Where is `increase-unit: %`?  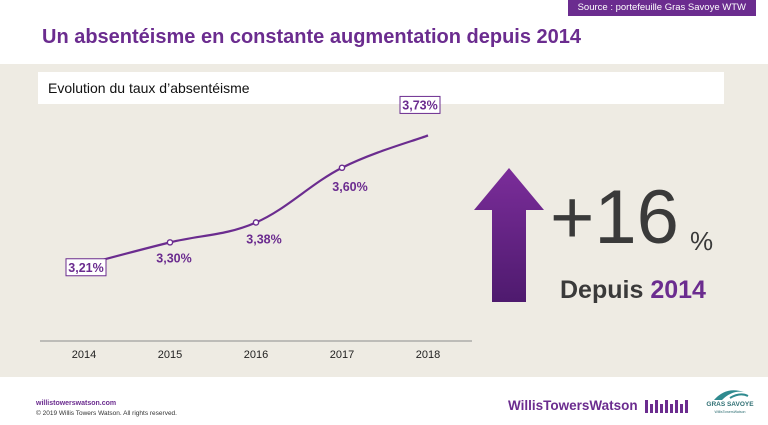
increase-unit: % is located at coordinates (702, 241).